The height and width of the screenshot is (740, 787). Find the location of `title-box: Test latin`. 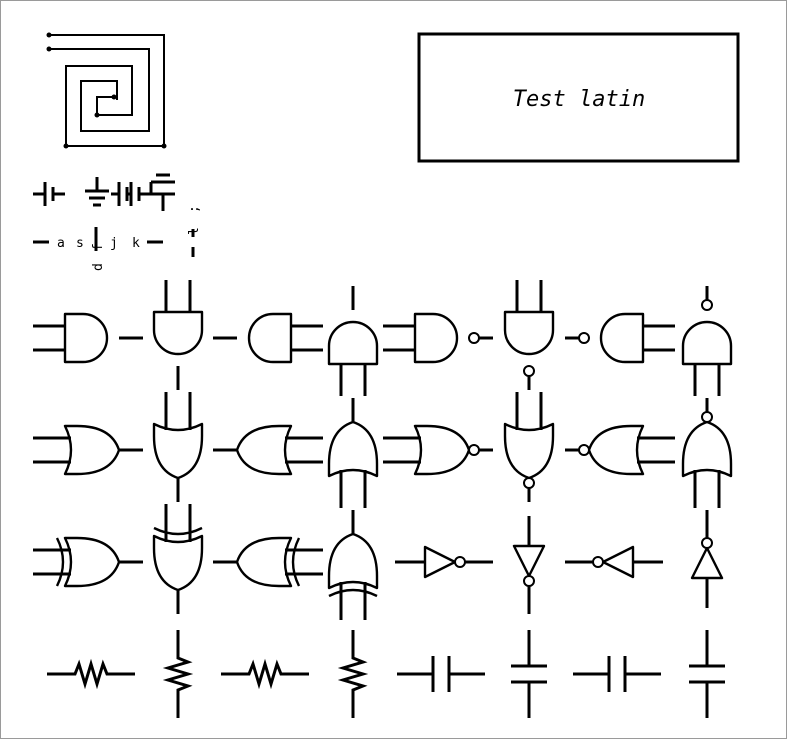

title-box: Test latin is located at coordinates (578, 97).